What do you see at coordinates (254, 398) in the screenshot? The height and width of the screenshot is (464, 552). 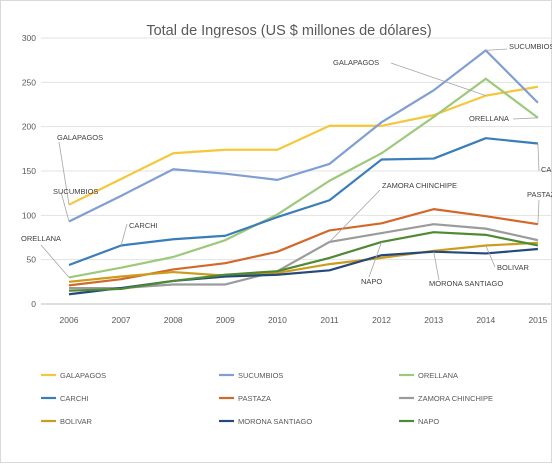 I see `legend-label-pastaza: PASTAZA` at bounding box center [254, 398].